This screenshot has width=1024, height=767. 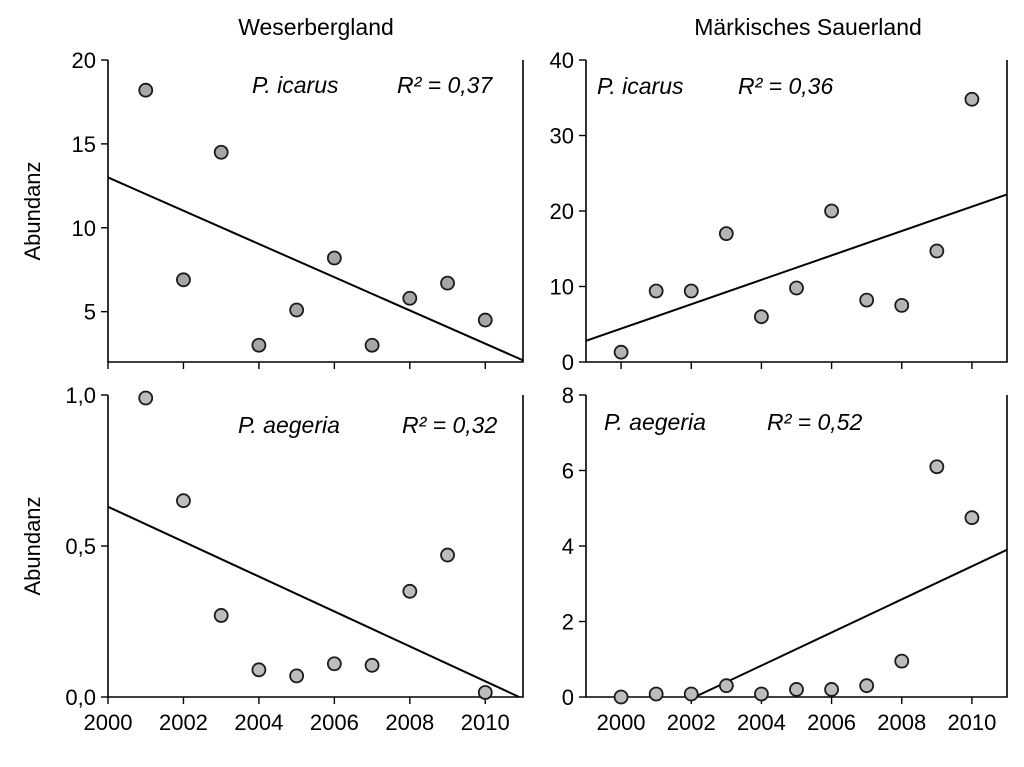 I want to click on y-tick-label: 40, so click(x=562, y=60).